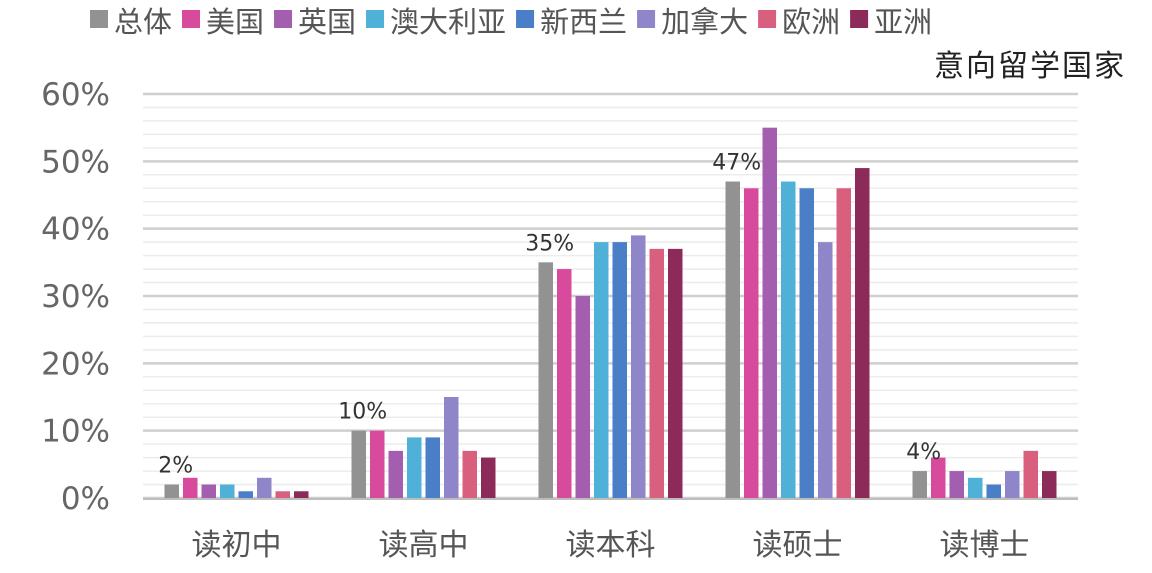  Describe the element at coordinates (175, 466) in the screenshot. I see `data-label: 2%` at that location.